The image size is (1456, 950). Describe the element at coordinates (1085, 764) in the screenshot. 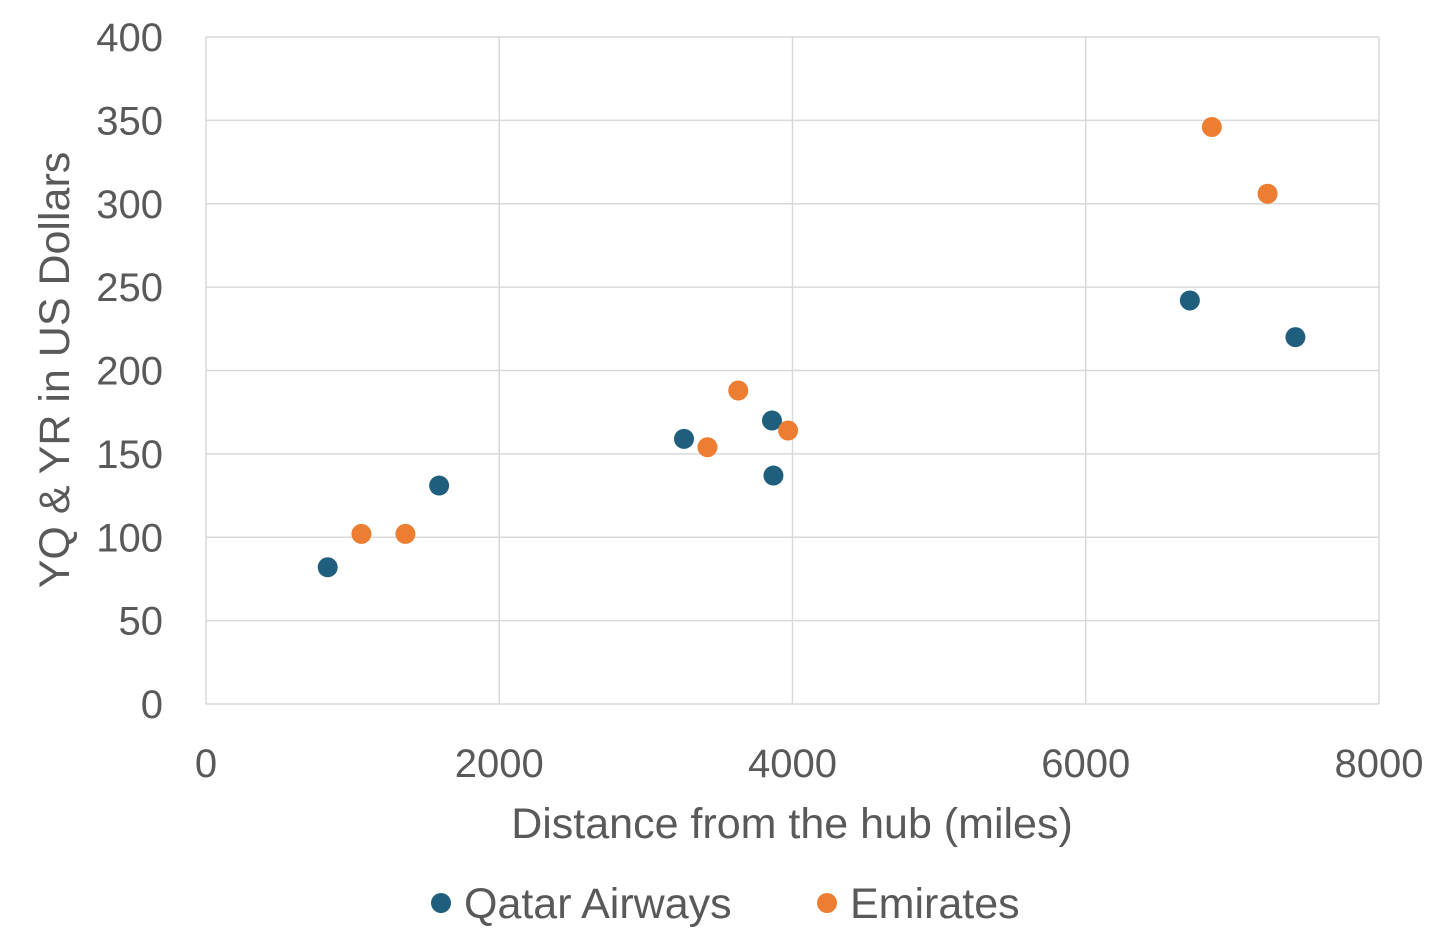

I see `x-tick-label: 6000` at that location.